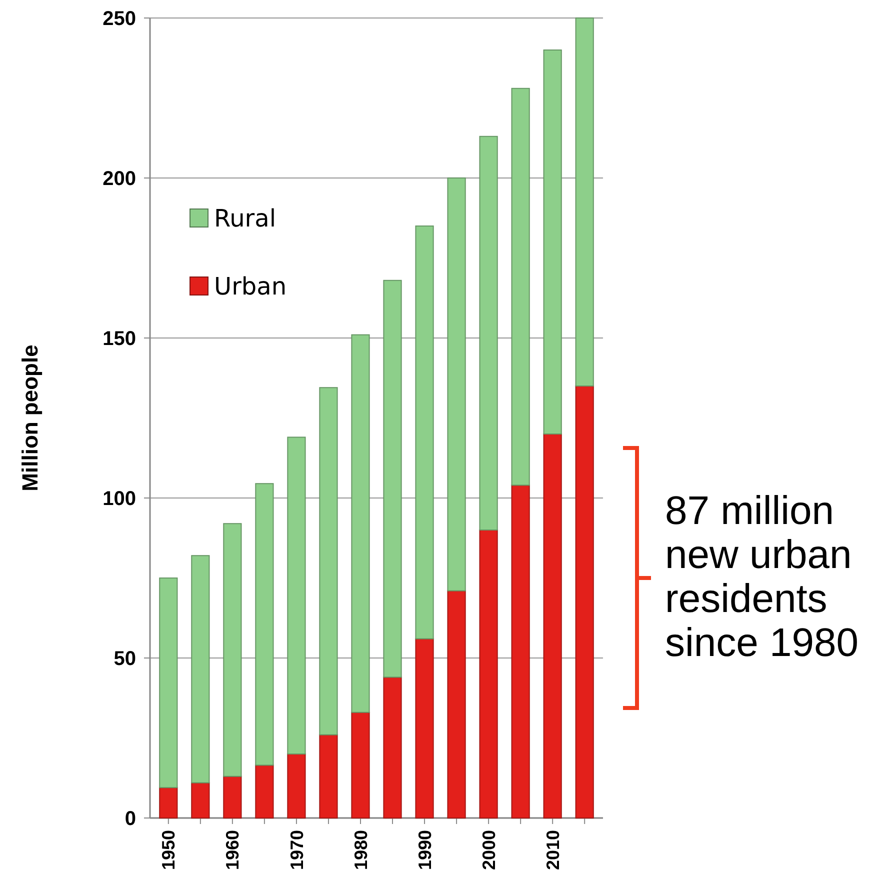  What do you see at coordinates (119, 339) in the screenshot?
I see `y-tick-label: 150` at bounding box center [119, 339].